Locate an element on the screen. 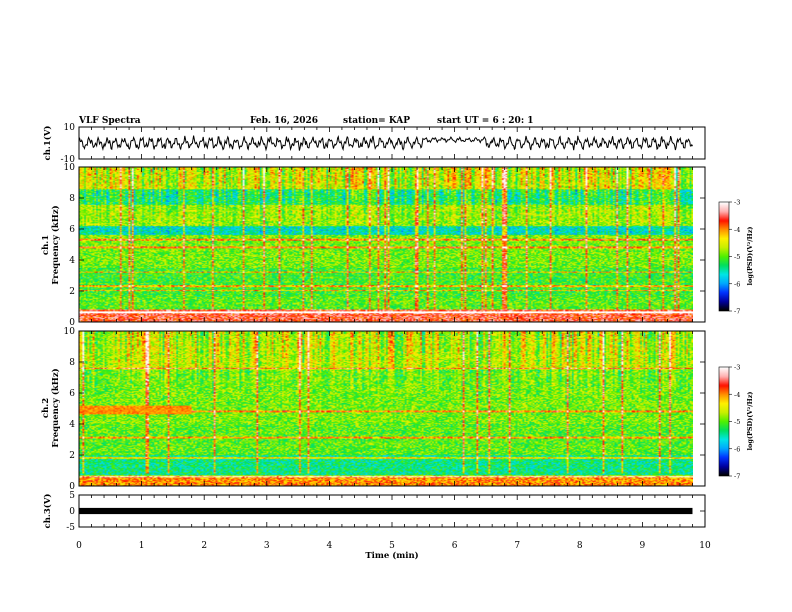 The width and height of the screenshot is (792, 612). ch2-colorbar-ticks: -3 -4 -5 -6 -7 is located at coordinates (734, 422).